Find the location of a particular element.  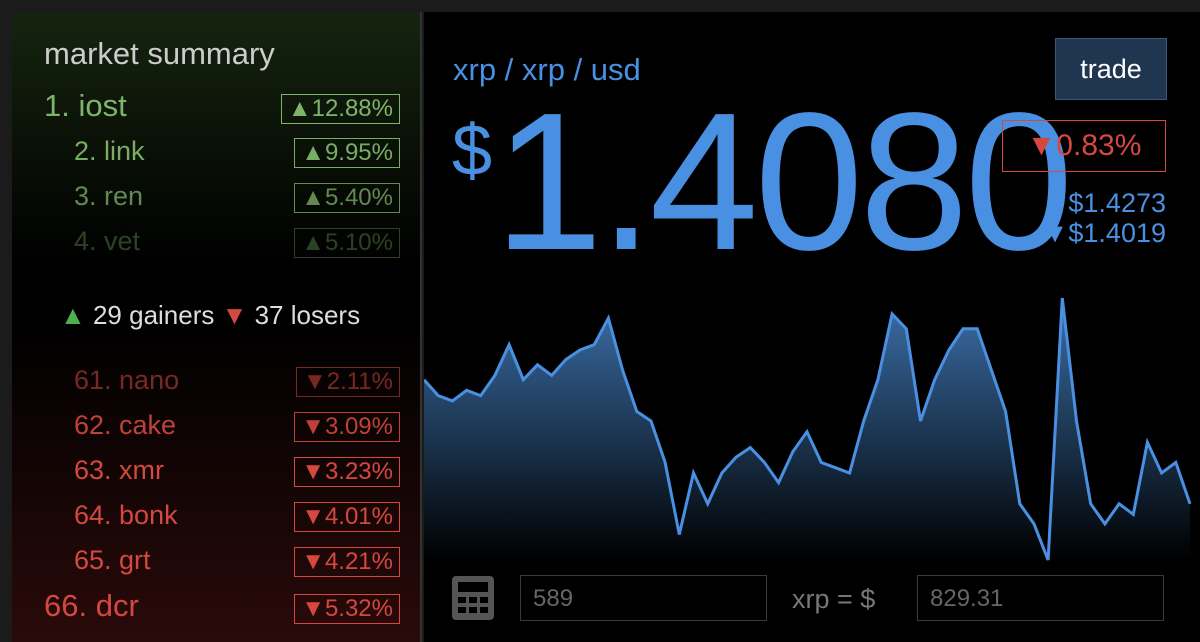

converter-label: xrp = $ is located at coordinates (834, 599).